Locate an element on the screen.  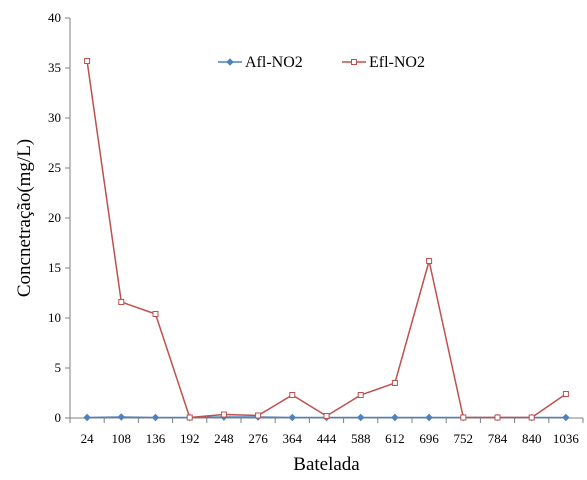
x-tick-label: 136 is located at coordinates (156, 438).